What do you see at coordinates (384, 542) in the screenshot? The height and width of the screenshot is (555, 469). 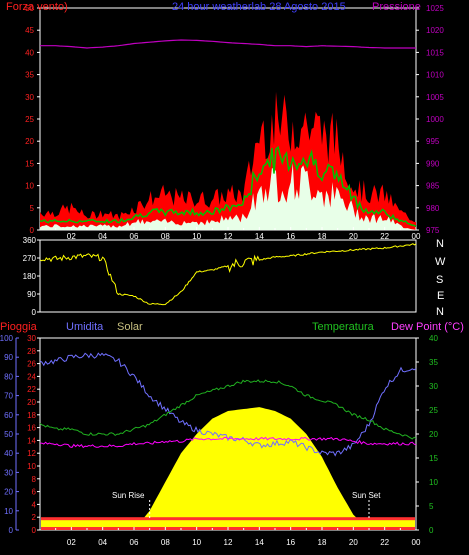 I see `bottom-xtick-label: 22` at bounding box center [384, 542].